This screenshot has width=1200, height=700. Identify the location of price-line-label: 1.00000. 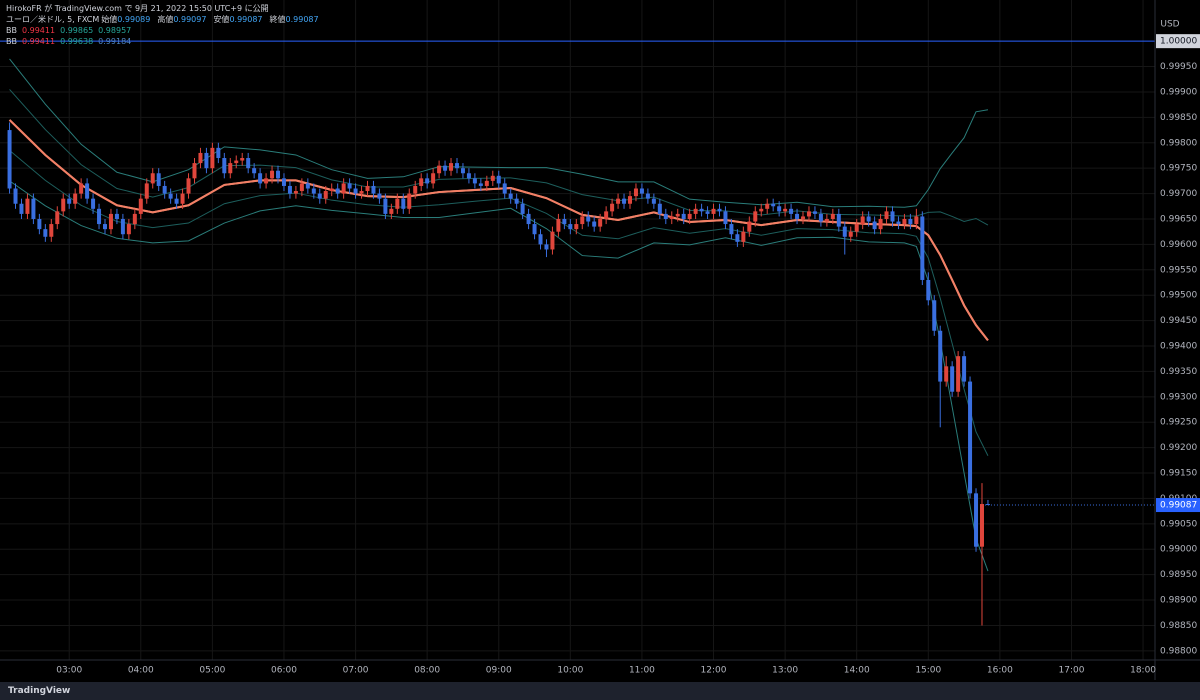
(1178, 42).